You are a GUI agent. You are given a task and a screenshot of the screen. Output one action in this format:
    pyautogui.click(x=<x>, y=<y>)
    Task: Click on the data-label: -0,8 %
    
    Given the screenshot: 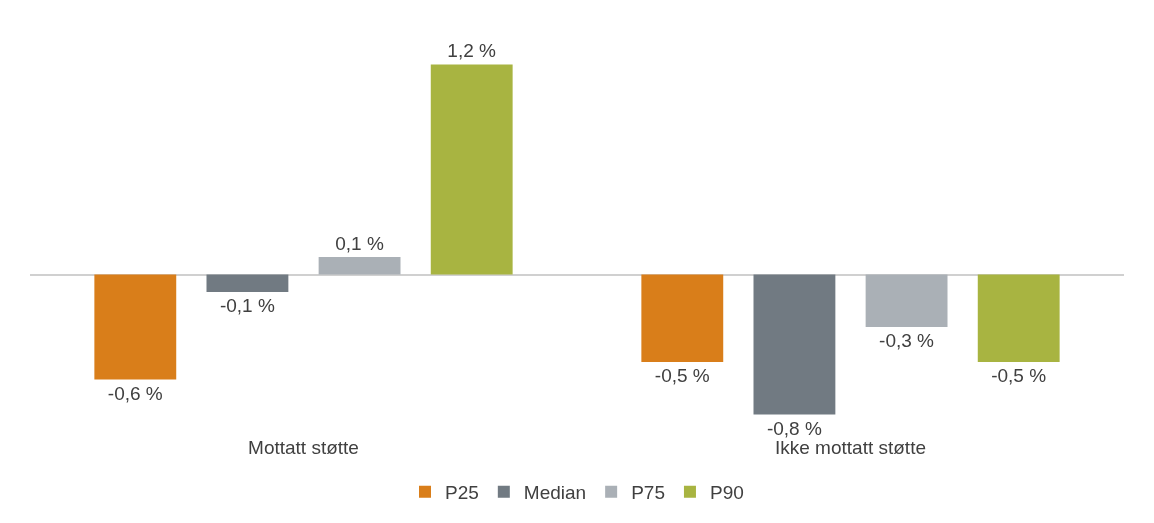 What is the action you would take?
    pyautogui.click(x=794, y=428)
    